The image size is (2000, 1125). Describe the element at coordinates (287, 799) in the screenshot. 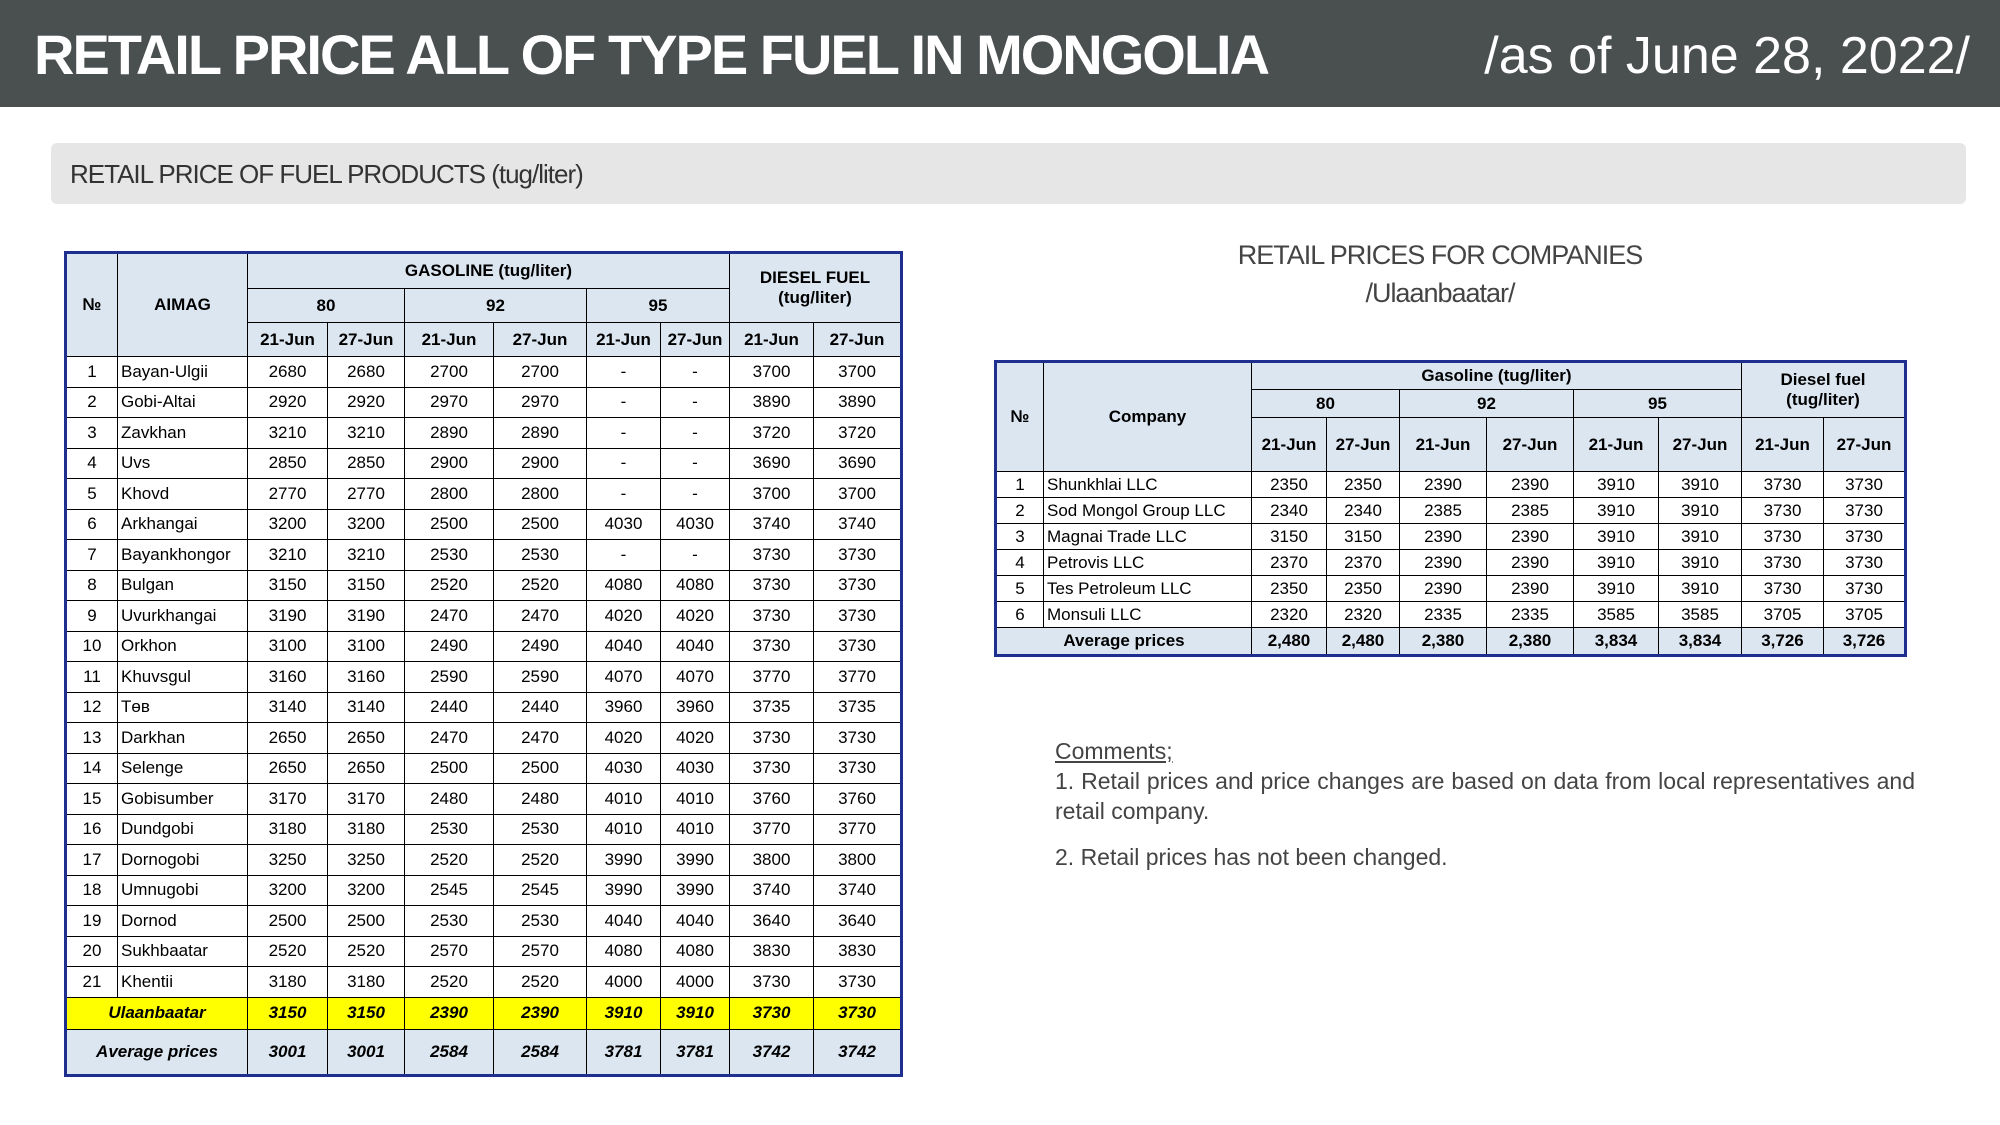

I see `cell: 3170` at that location.